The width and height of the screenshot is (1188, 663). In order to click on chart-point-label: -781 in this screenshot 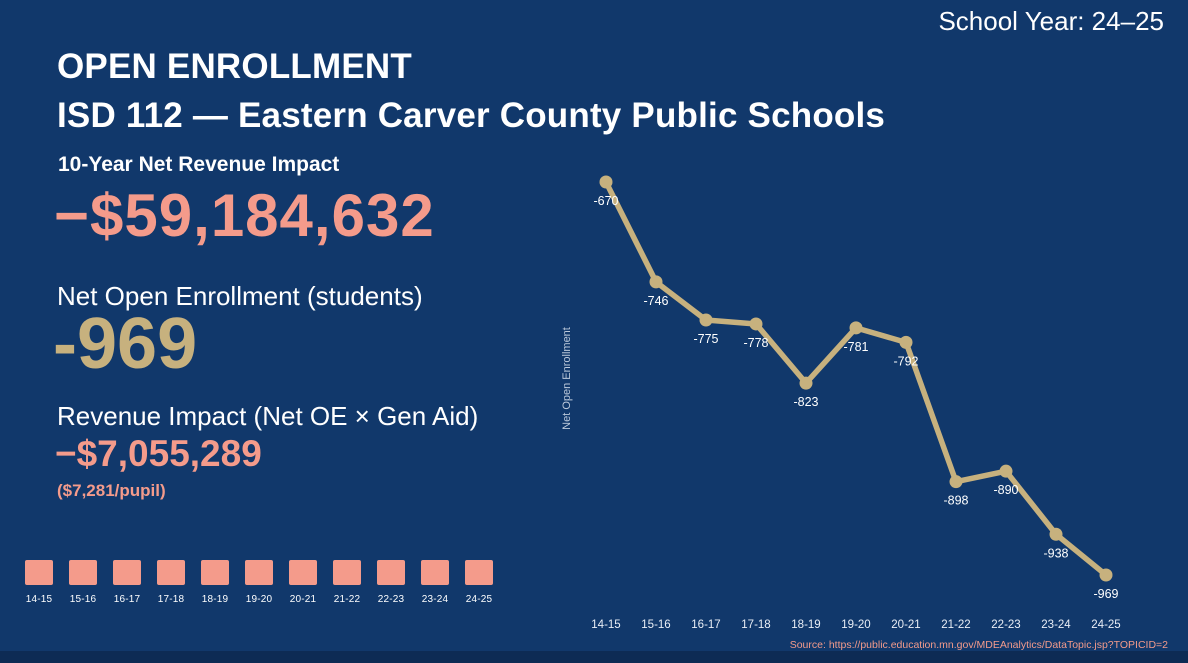, I will do `click(855, 347)`.